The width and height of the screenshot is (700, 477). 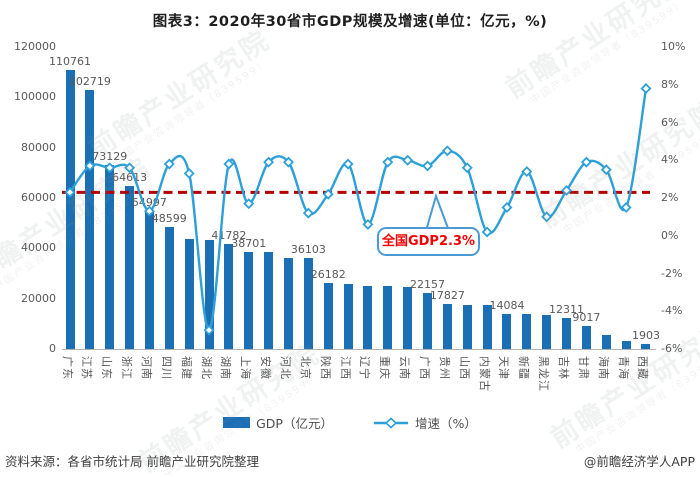 I want to click on x-axis-label-广西: 广西, so click(x=425, y=368).